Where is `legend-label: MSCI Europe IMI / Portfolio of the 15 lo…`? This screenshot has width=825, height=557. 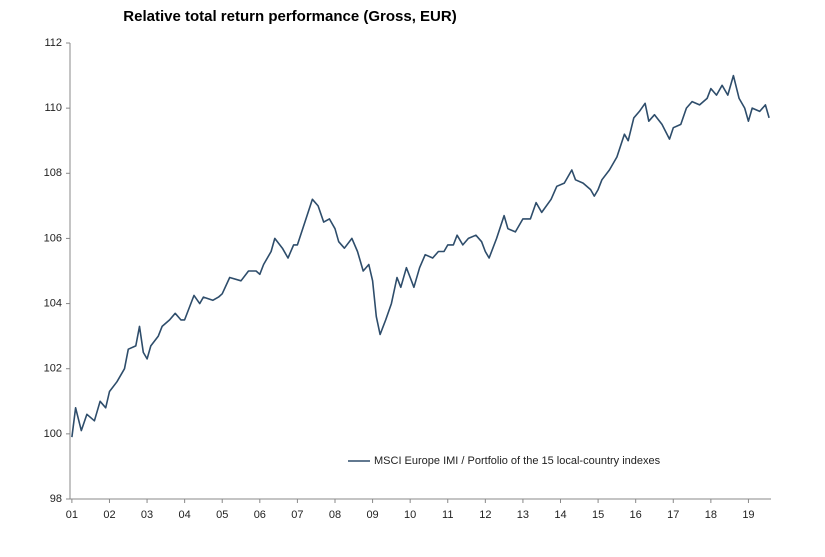 legend-label: MSCI Europe IMI / Portfolio of the 15 lo… is located at coordinates (517, 461).